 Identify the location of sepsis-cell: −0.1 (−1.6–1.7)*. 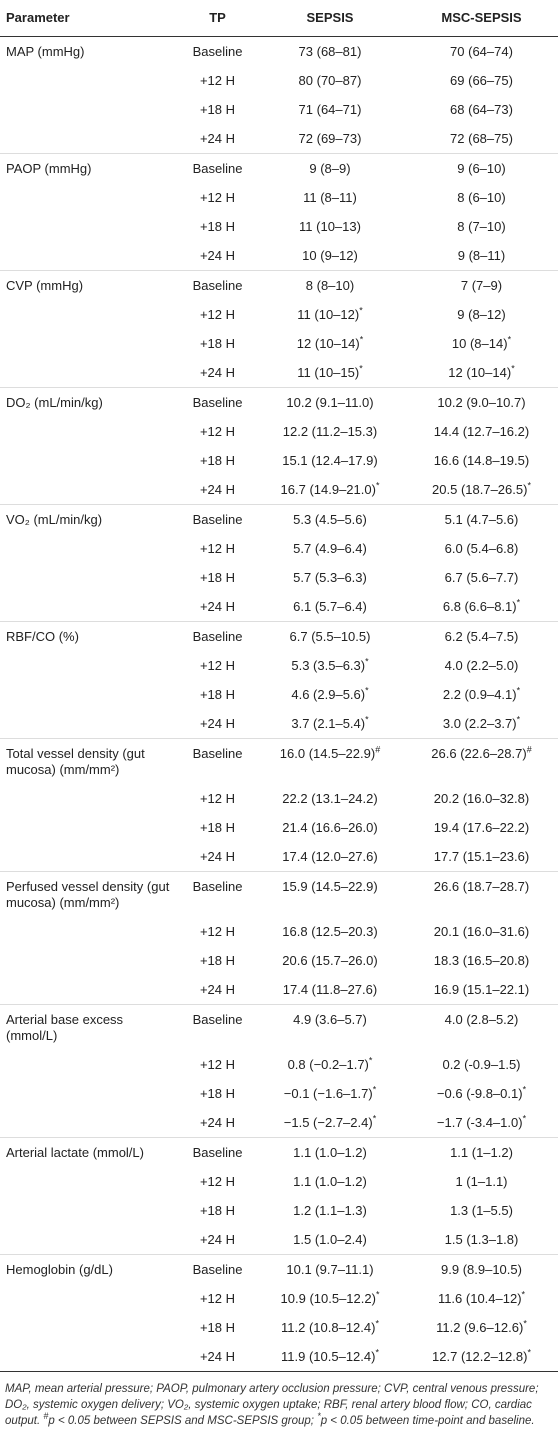
(330, 1093).